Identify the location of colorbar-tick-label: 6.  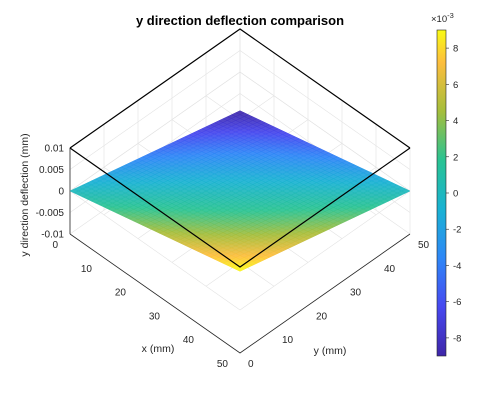
(455, 85).